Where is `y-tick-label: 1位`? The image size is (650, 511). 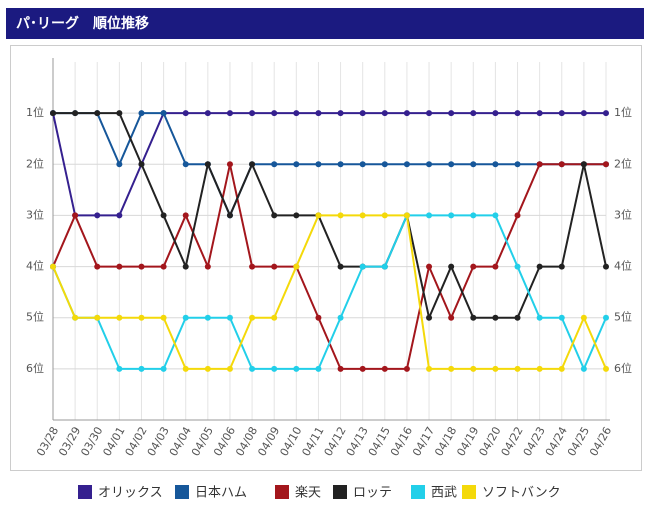 y-tick-label: 1位 is located at coordinates (35, 112).